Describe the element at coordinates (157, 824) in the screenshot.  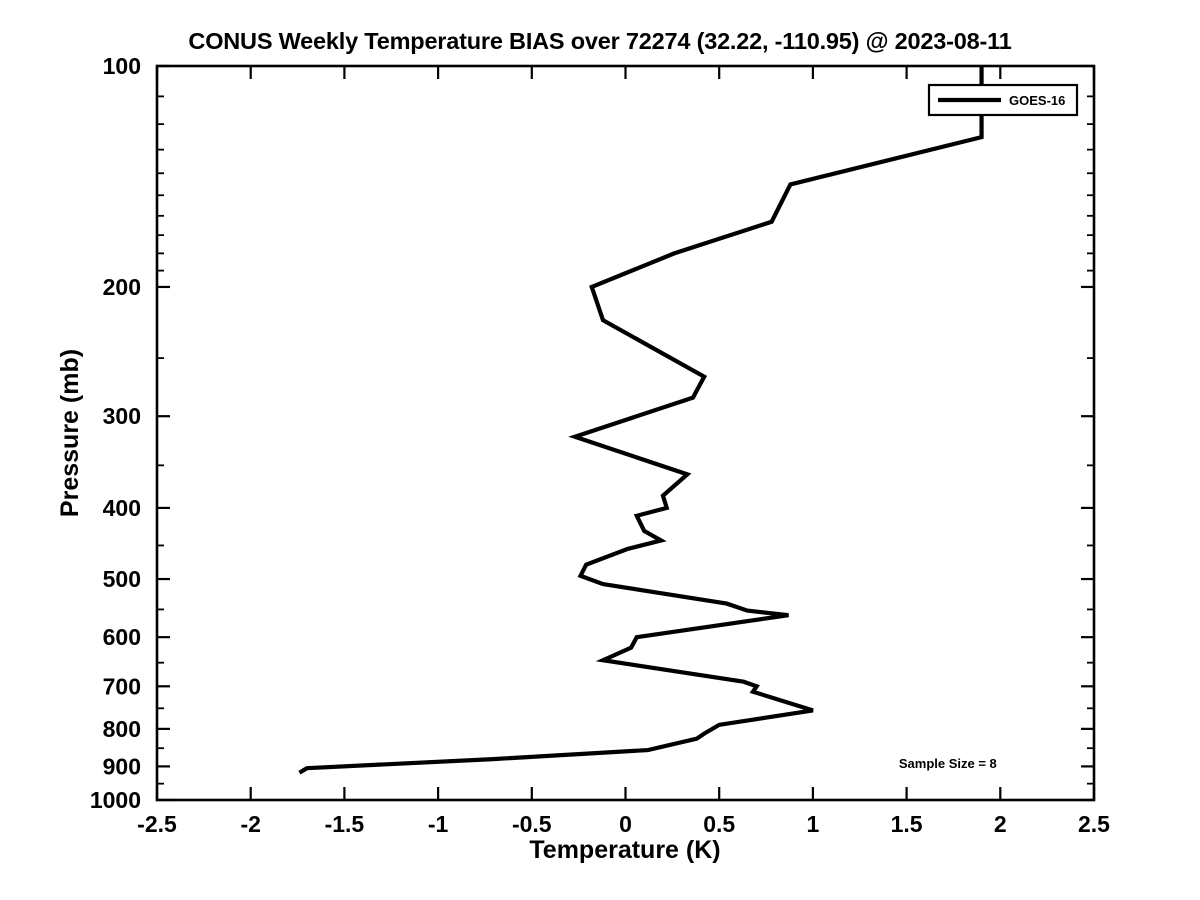
I see `x-tick-label: -2.5` at that location.